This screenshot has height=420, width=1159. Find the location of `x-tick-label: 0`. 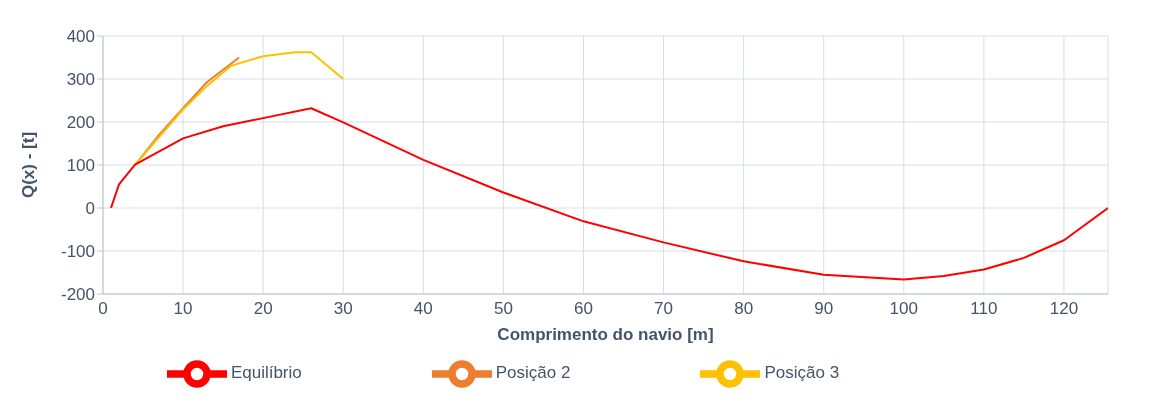

x-tick-label: 0 is located at coordinates (103, 309).